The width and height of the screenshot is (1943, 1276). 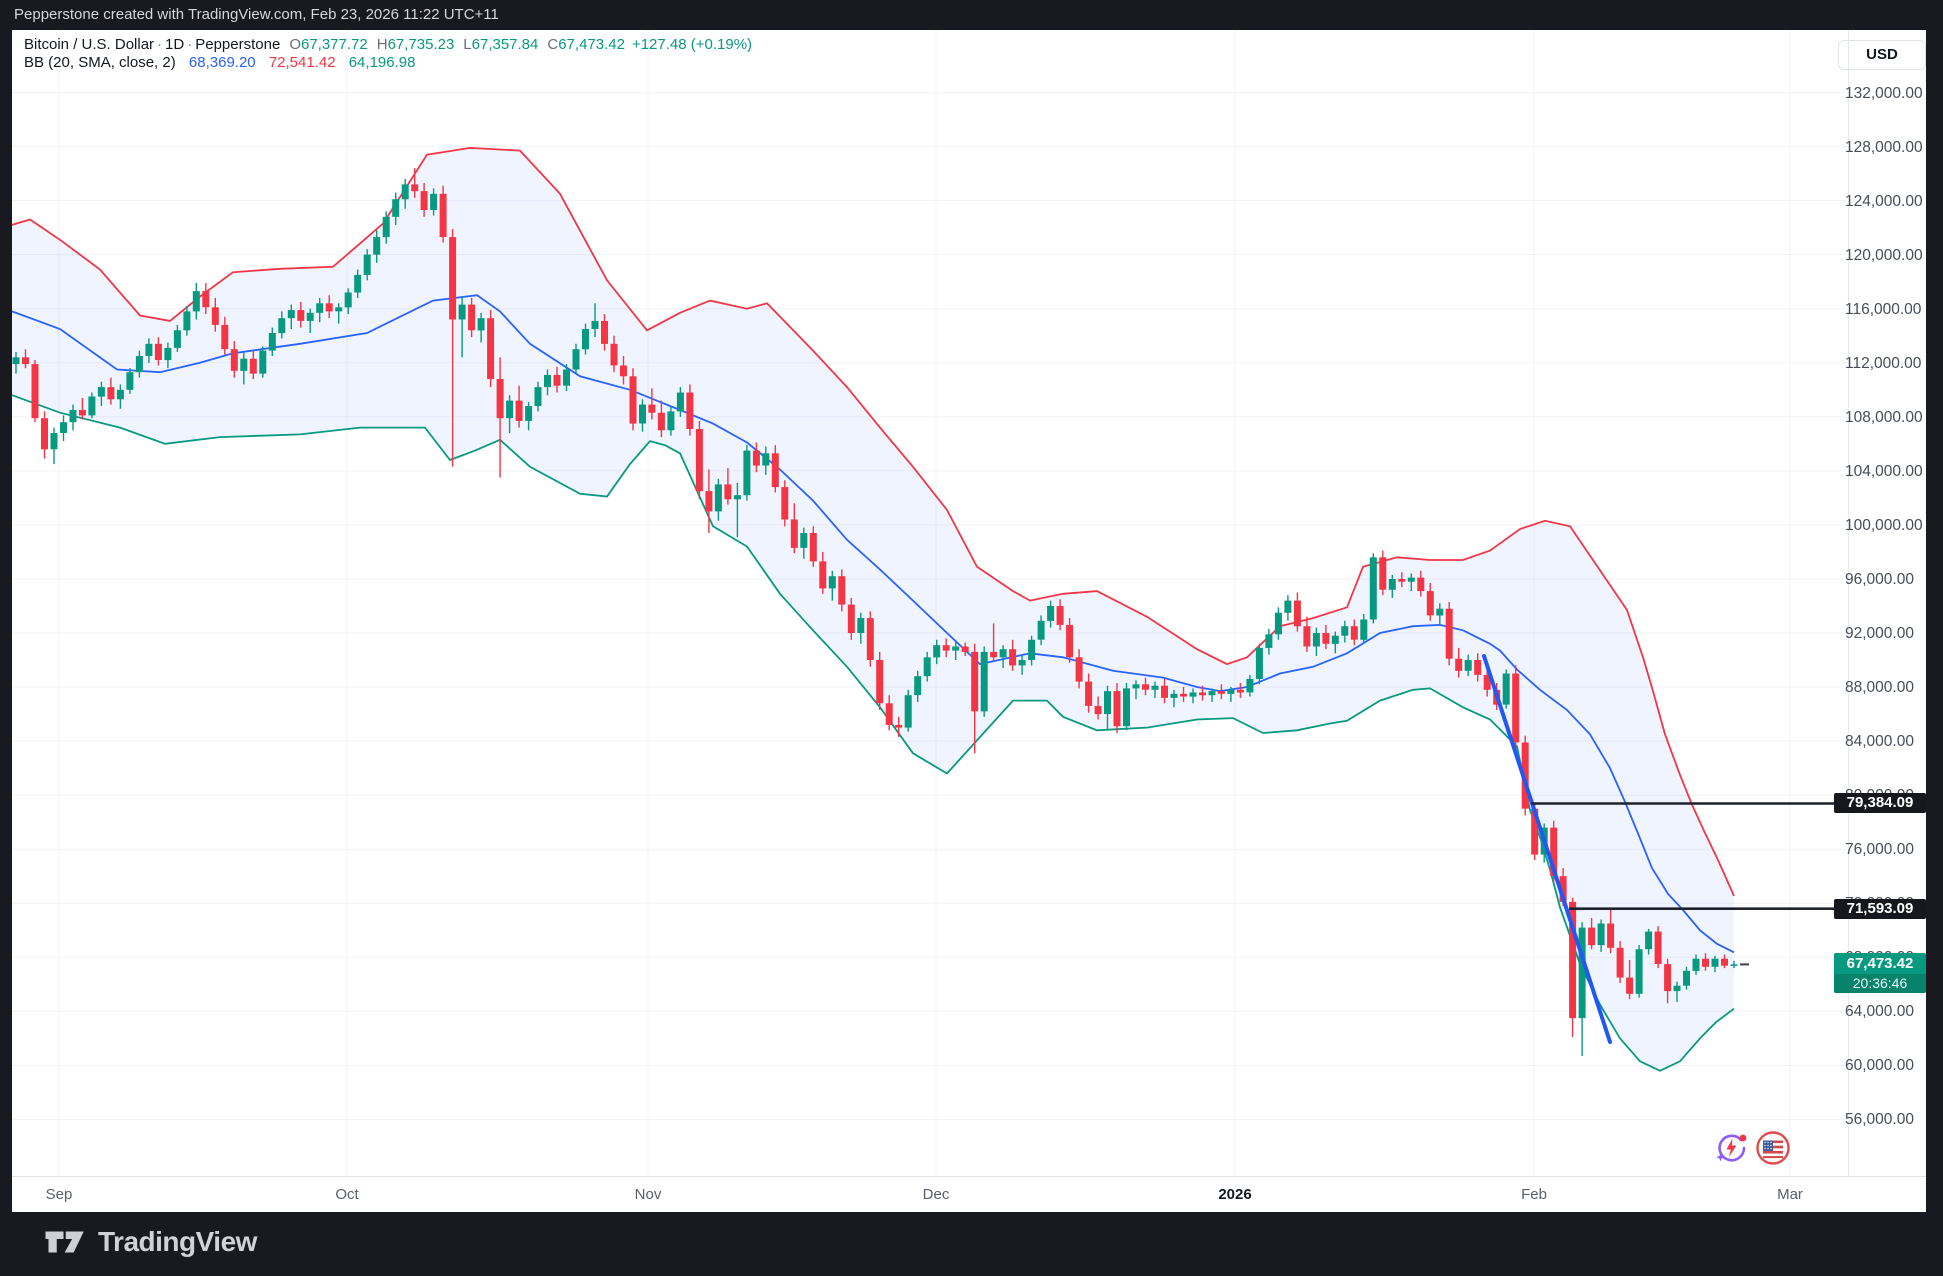 I want to click on price-axis-label: 76,000.00, so click(x=1879, y=849).